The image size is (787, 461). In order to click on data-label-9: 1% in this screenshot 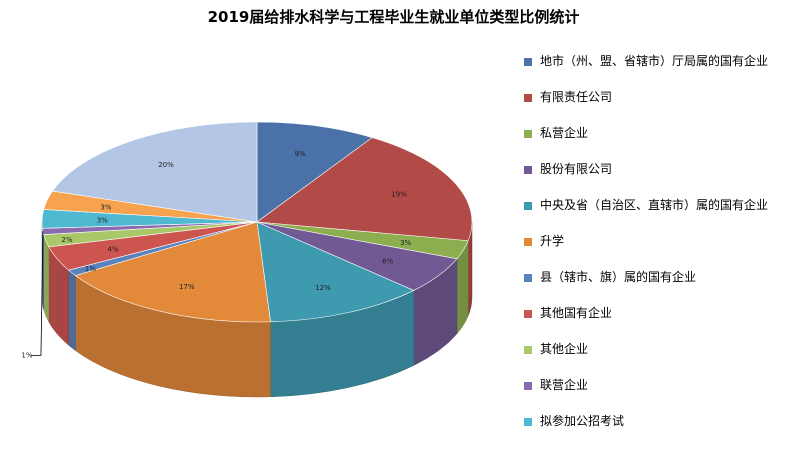, I will do `click(26, 355)`.